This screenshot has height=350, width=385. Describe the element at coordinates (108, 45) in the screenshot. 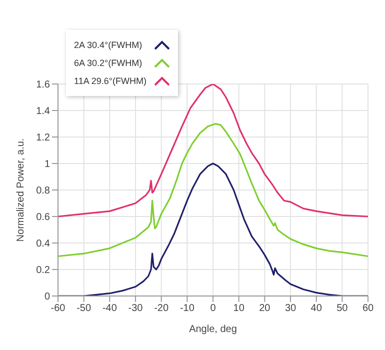

I see `legend-label: 2A 30.4°(FWHM)` at that location.